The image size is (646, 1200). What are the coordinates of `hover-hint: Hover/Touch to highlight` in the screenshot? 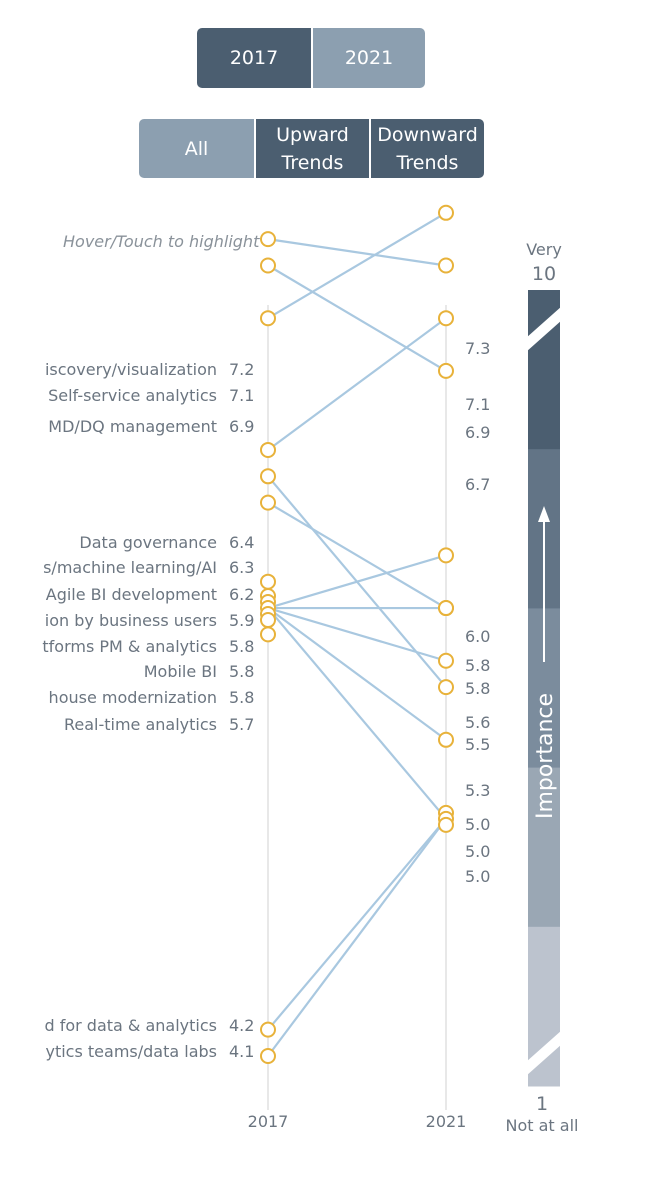 It's located at (161, 241).